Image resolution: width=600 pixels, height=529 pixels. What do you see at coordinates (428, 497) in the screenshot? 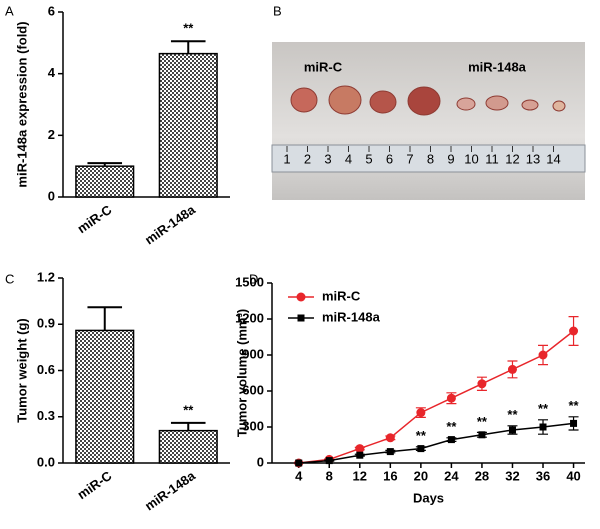
I see `x-axis-label: Days` at bounding box center [428, 497].